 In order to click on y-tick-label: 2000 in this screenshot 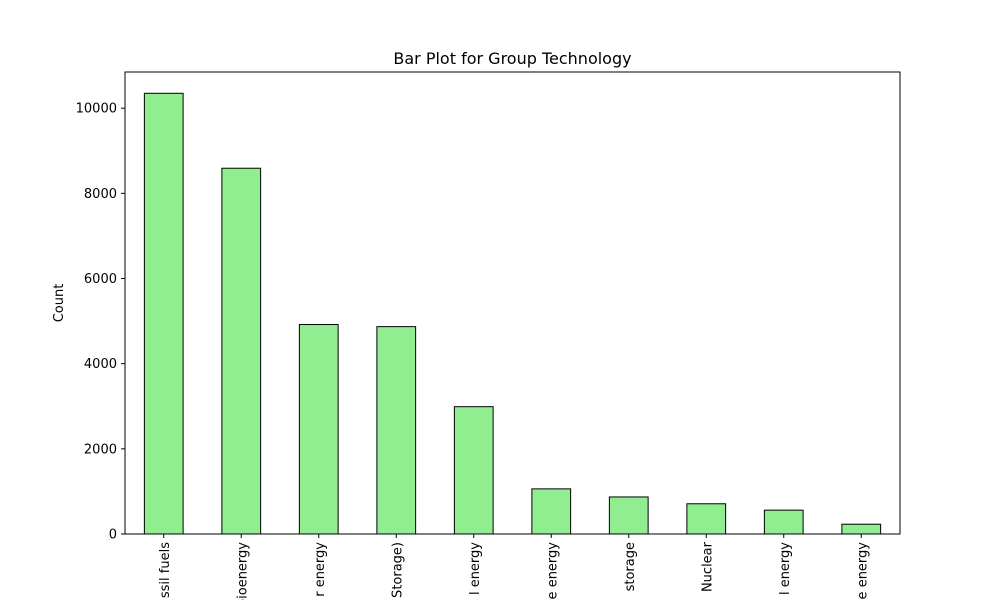, I will do `click(100, 449)`.